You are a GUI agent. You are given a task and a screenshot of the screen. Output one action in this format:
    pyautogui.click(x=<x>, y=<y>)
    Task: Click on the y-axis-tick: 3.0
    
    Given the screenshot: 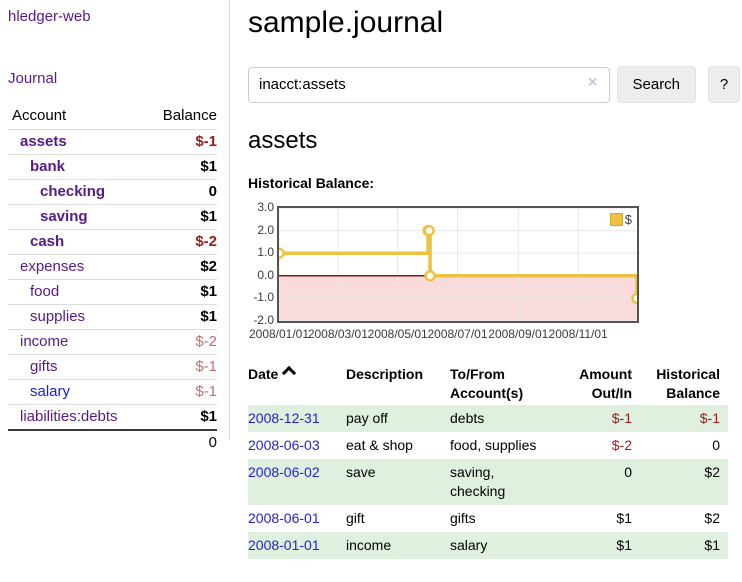 What is the action you would take?
    pyautogui.click(x=265, y=207)
    